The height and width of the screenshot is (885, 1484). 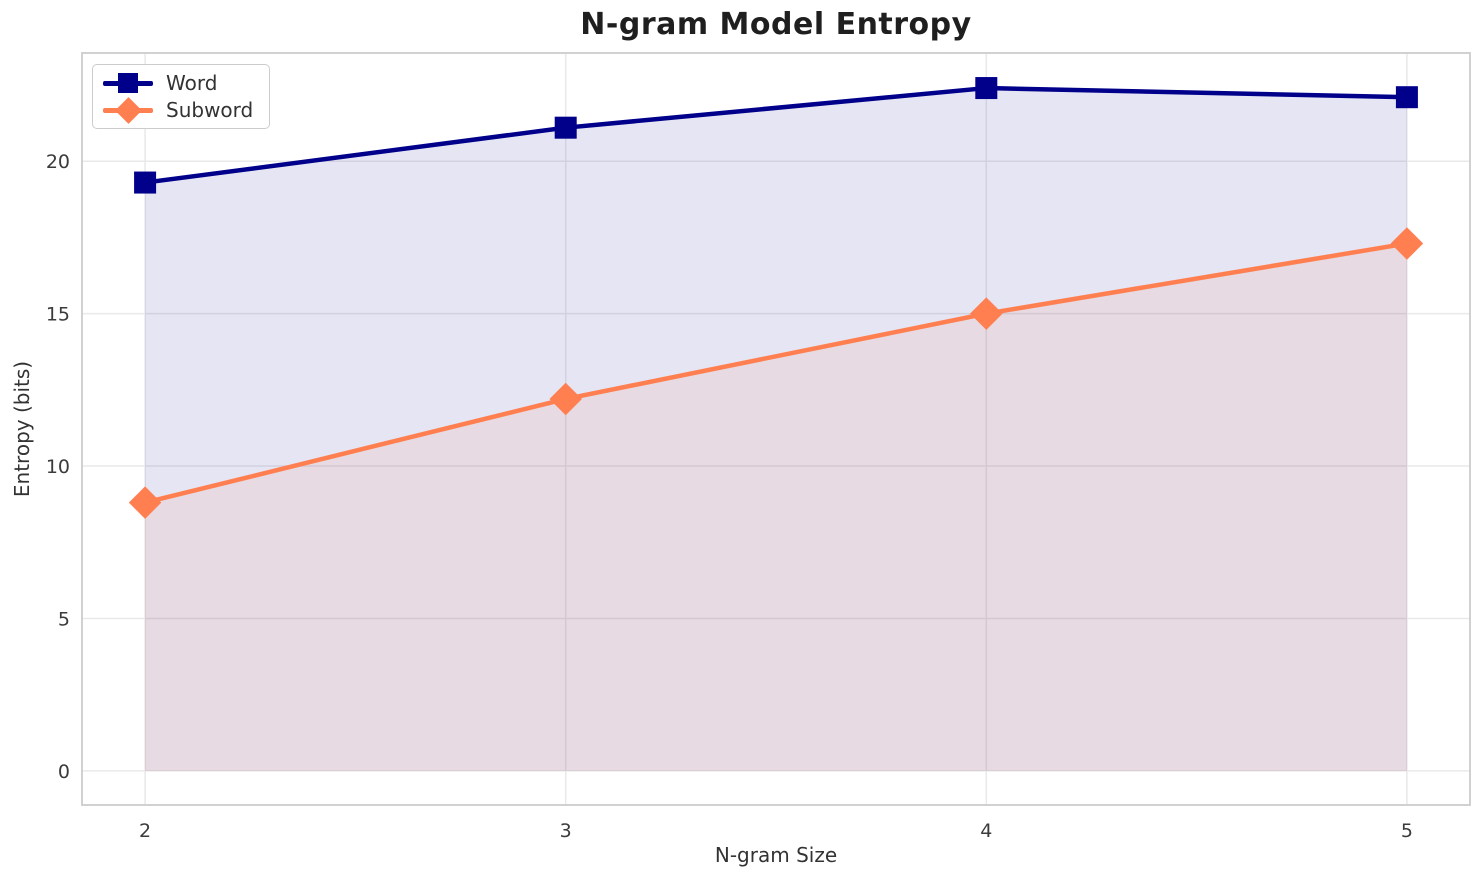 What do you see at coordinates (776, 855) in the screenshot?
I see `x-axis-label: N-gram Size` at bounding box center [776, 855].